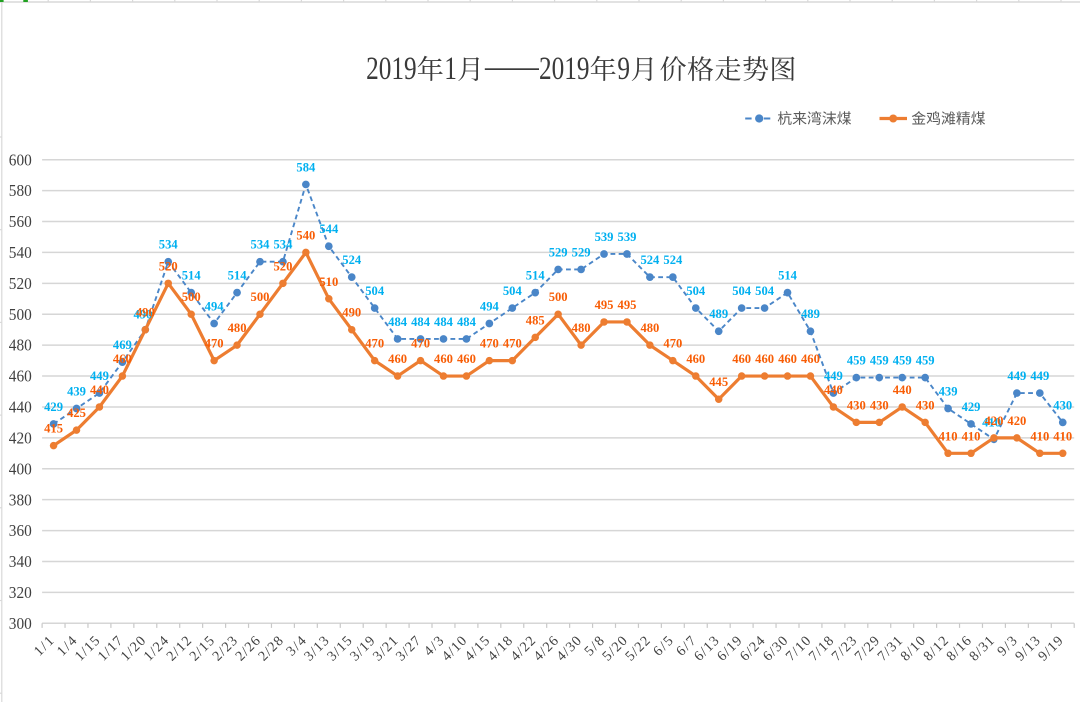 The height and width of the screenshot is (707, 1080). I want to click on svg-text: 320, so click(20, 592).